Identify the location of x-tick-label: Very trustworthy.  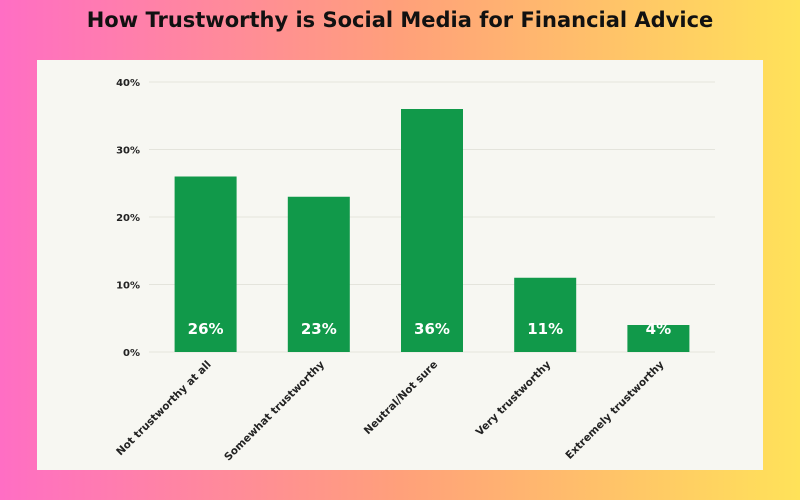
(514, 399).